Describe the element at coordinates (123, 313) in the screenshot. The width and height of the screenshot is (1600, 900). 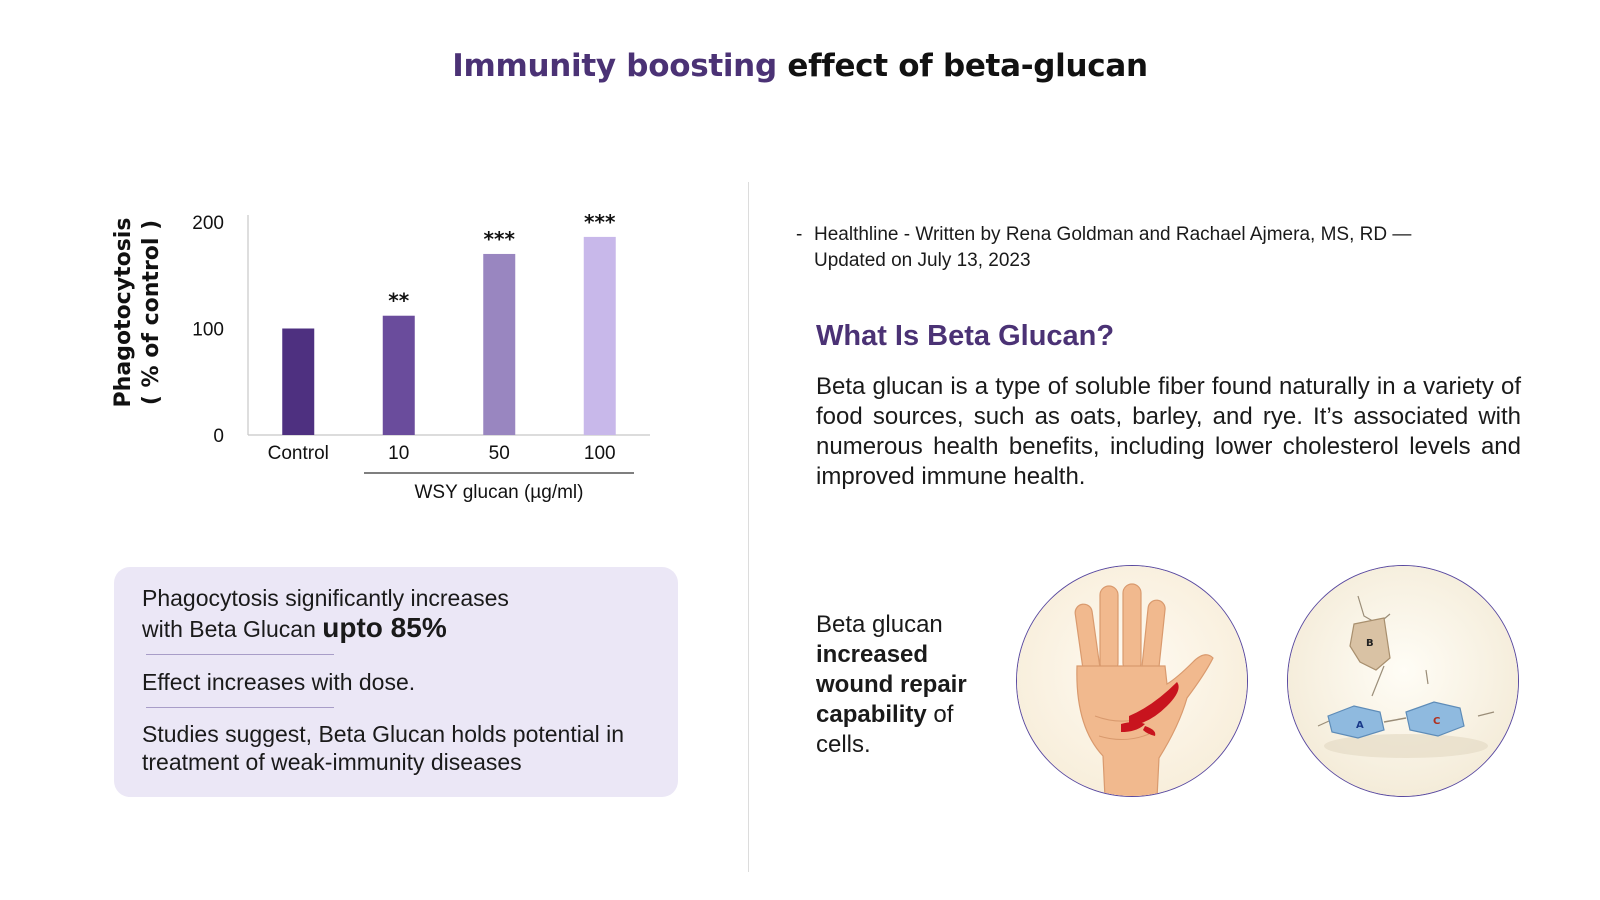
I see `chart-ylabel-line1: Phagotocytosis` at that location.